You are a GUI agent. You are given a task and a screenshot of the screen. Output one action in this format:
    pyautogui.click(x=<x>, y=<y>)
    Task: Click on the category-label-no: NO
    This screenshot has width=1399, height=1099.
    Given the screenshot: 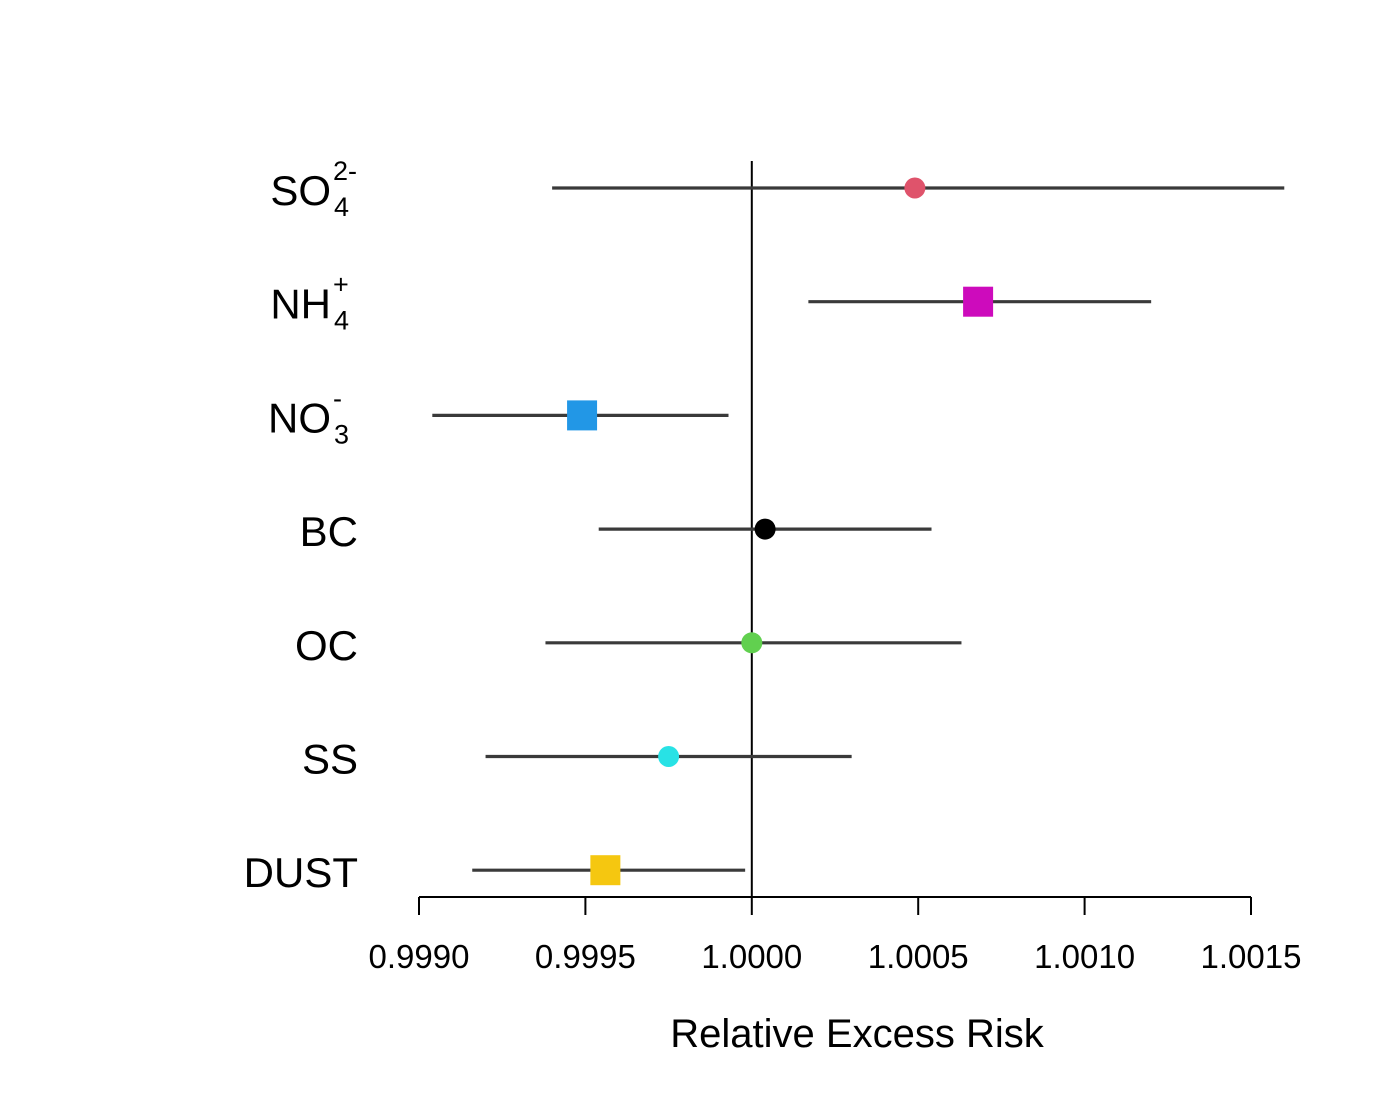 What is the action you would take?
    pyautogui.click(x=299, y=417)
    